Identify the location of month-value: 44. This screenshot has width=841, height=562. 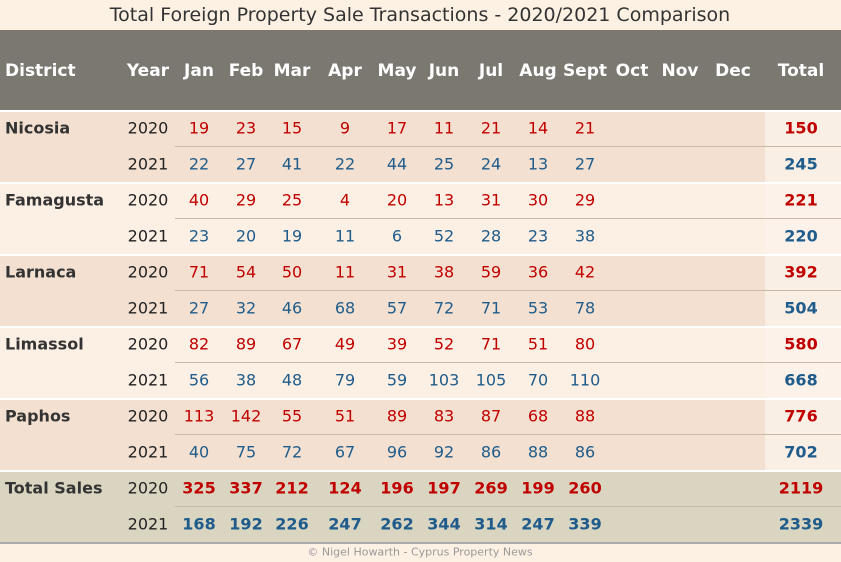
(397, 164).